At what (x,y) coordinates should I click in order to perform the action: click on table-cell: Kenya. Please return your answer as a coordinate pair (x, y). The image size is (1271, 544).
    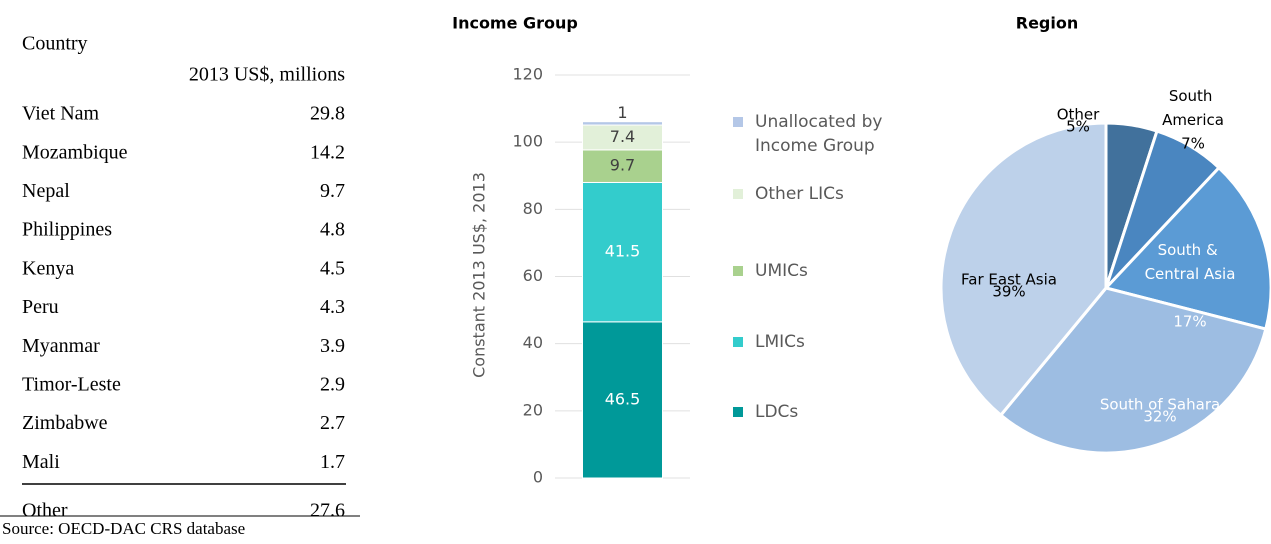
    Looking at the image, I should click on (48, 268).